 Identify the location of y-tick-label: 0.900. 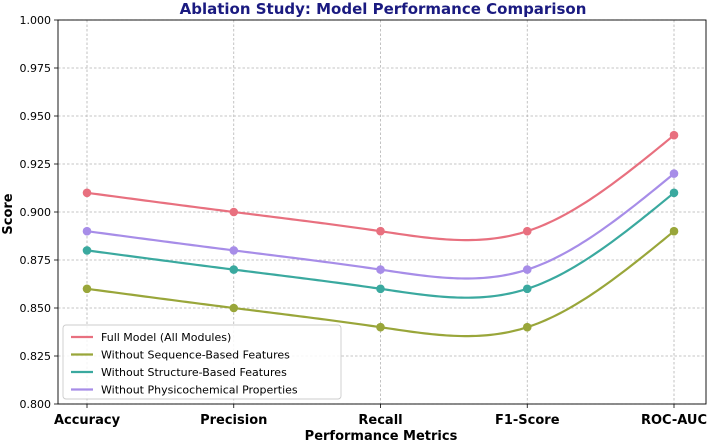
(36, 212).